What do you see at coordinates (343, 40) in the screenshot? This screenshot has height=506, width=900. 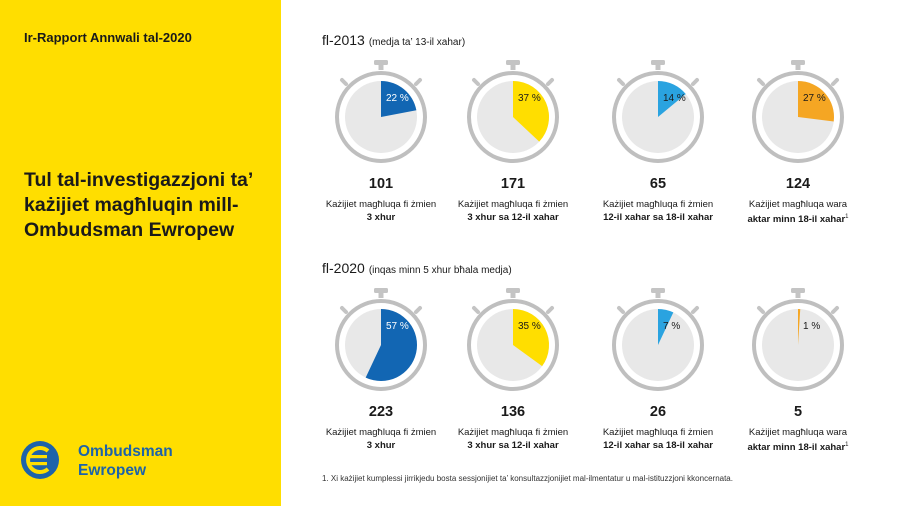 I see `section-year: fl-2013` at bounding box center [343, 40].